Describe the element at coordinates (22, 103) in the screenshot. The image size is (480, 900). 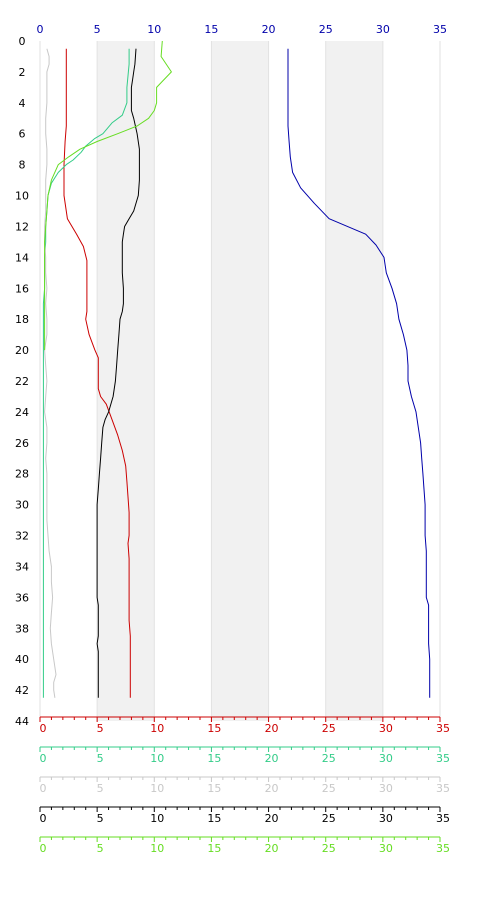
I see `y-tick-label: 4` at that location.